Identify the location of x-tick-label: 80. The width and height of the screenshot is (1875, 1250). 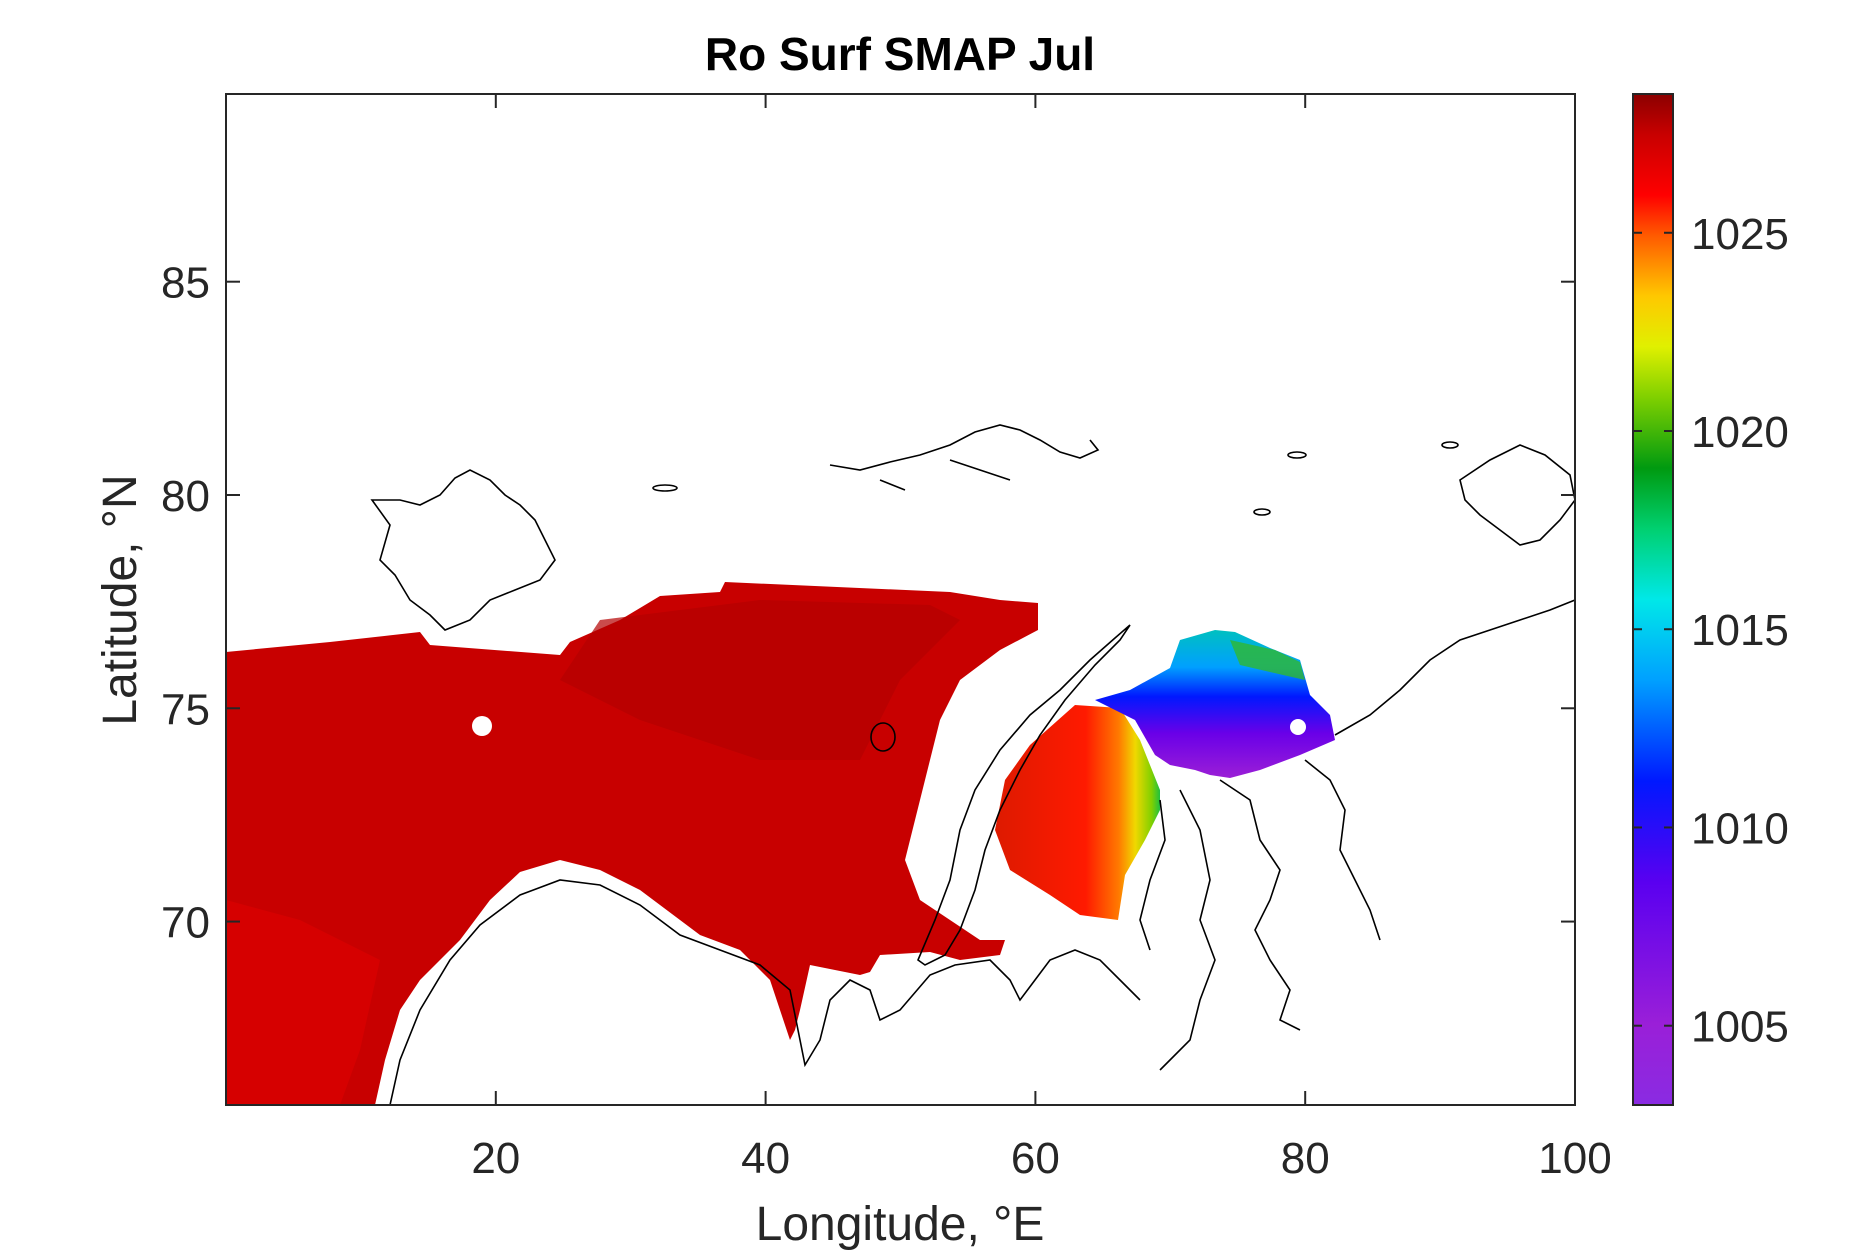
(1305, 1158).